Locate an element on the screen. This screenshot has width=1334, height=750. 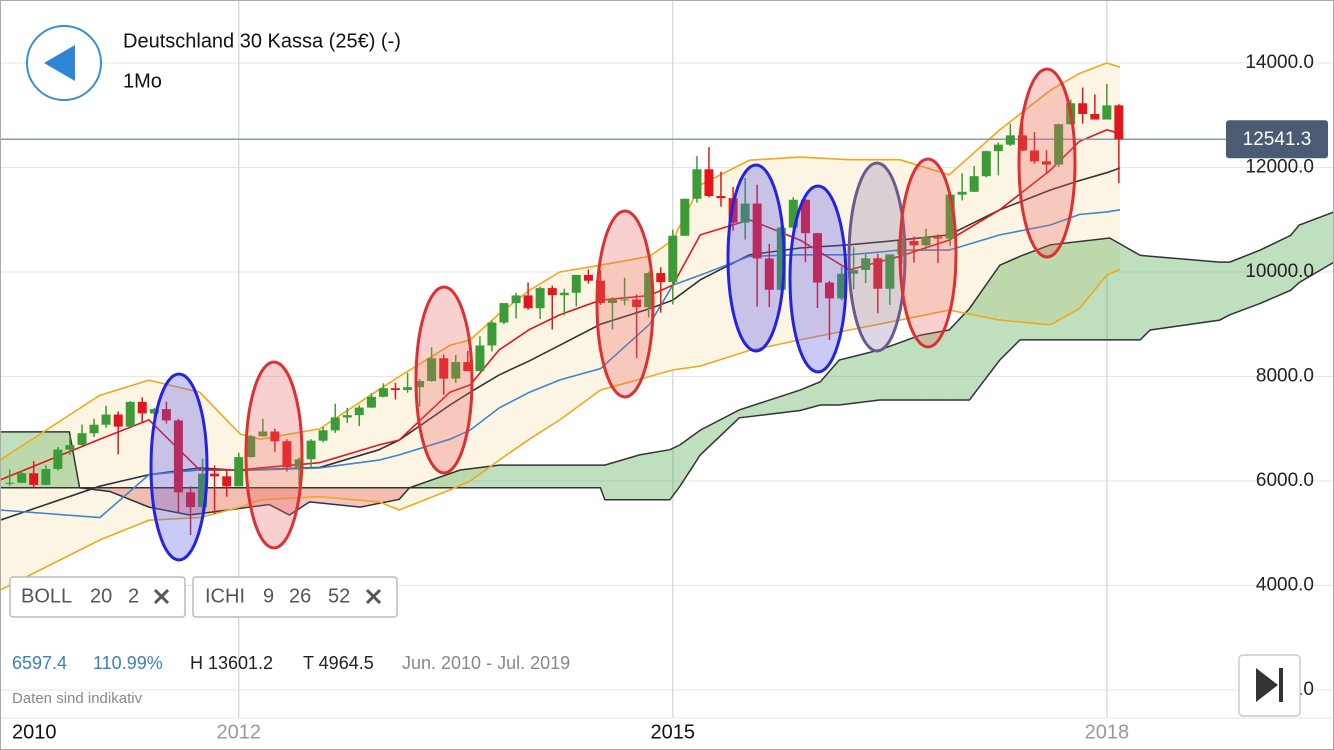
x-tick-label: 2010 is located at coordinates (34, 732).